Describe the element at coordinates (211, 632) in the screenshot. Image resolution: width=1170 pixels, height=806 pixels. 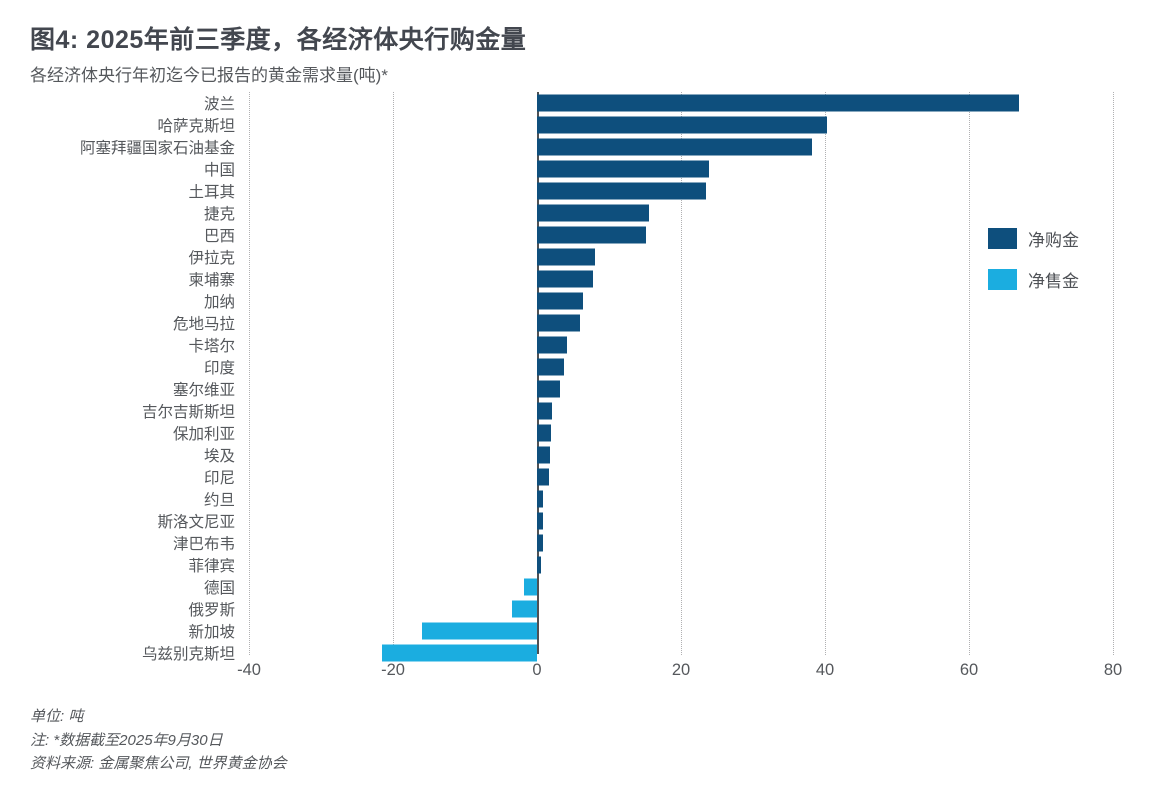
I see `category-label: 新加坡` at that location.